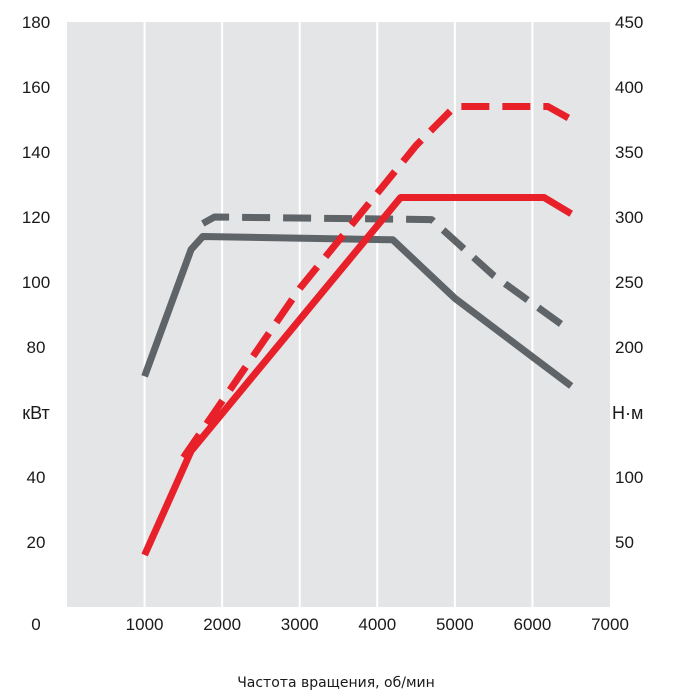 The height and width of the screenshot is (695, 673). I want to click on x-tick-label: 2000, so click(222, 624).